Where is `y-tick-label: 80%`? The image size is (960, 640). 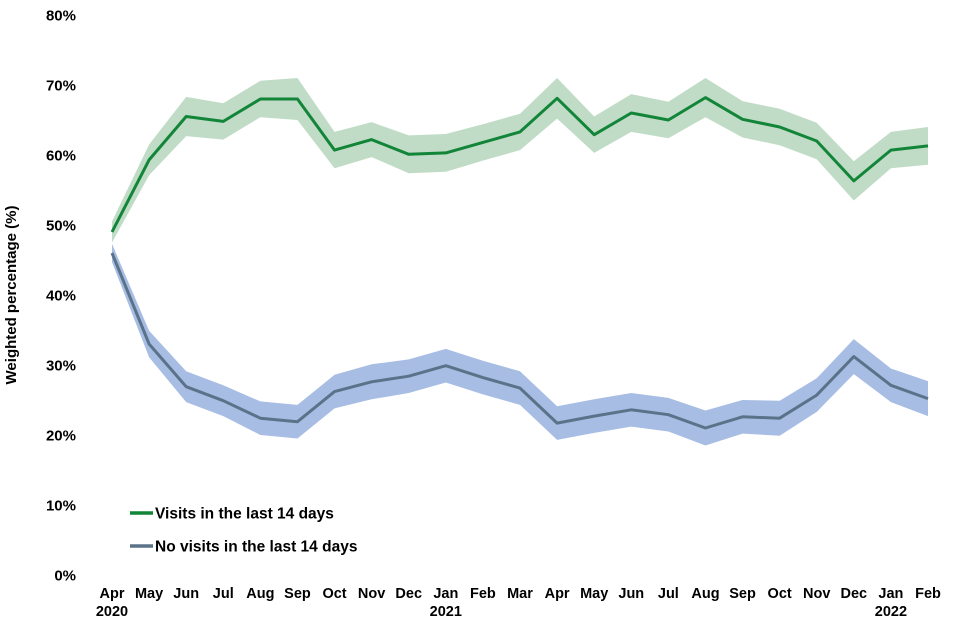 y-tick-label: 80% is located at coordinates (61, 16).